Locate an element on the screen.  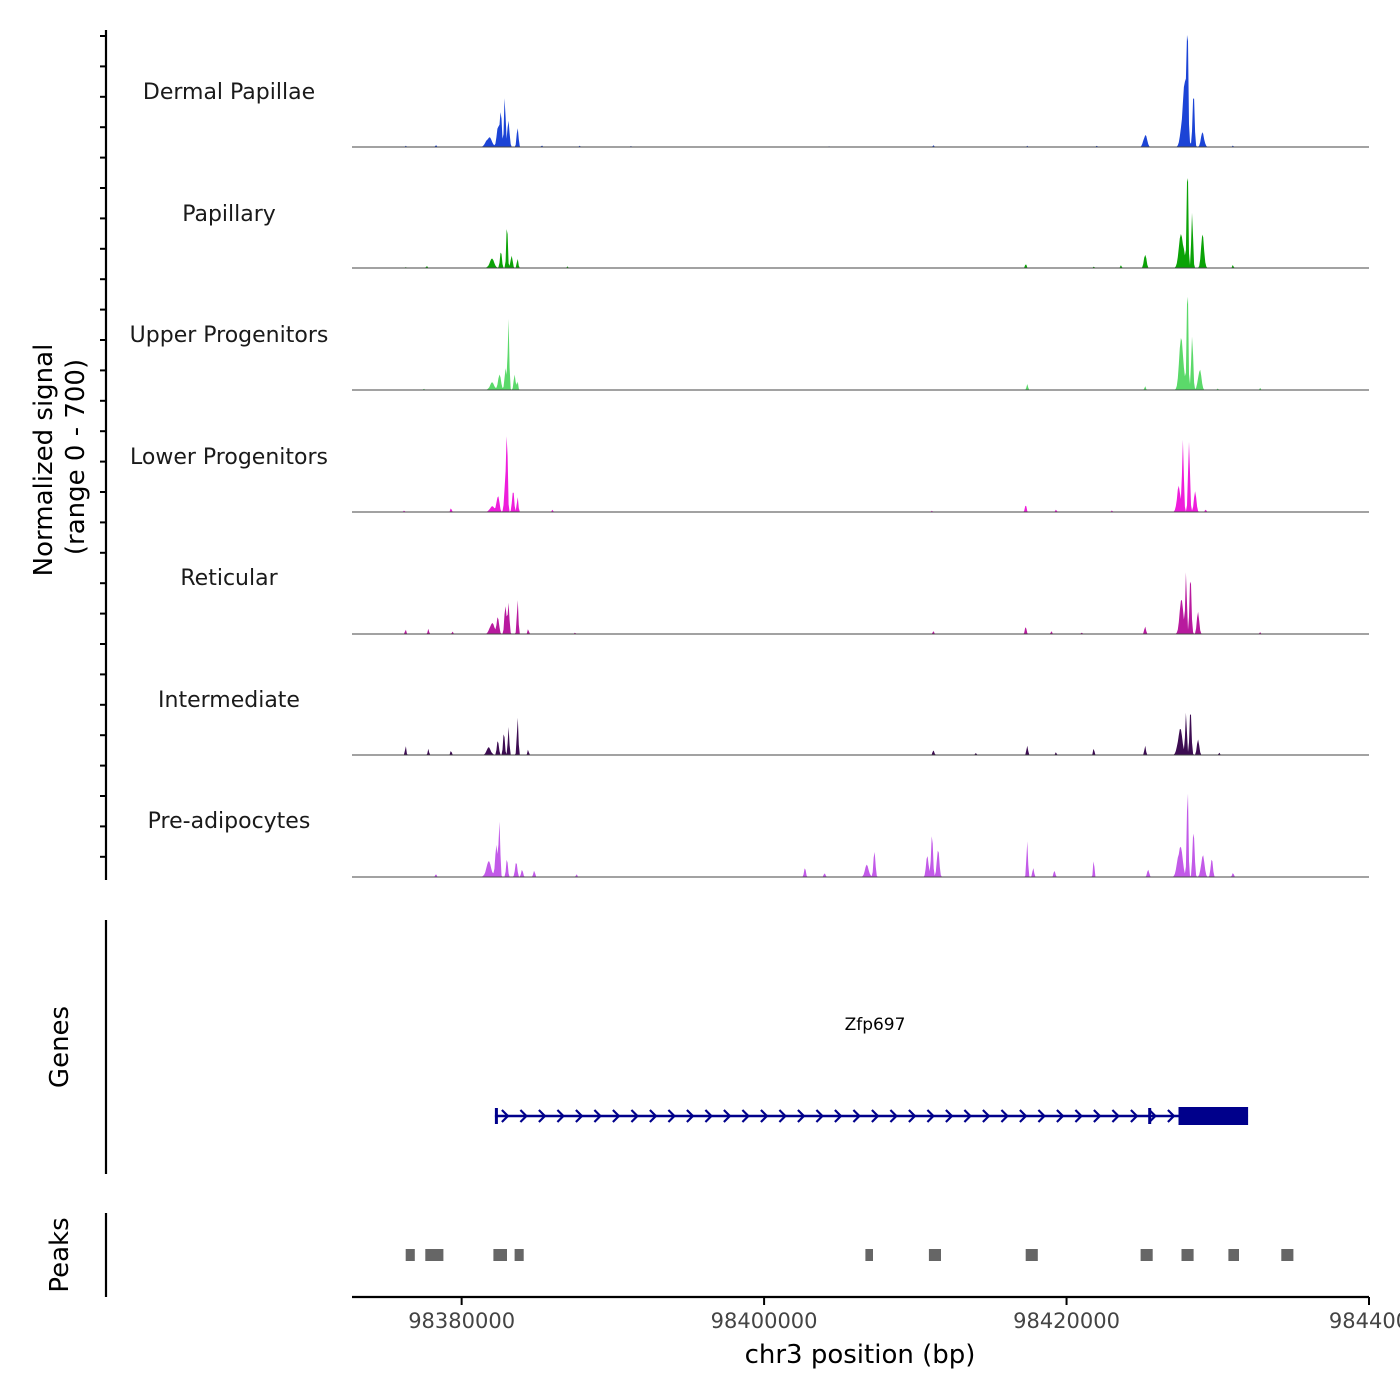
track-papillary: Papillary is located at coordinates (775, 223).